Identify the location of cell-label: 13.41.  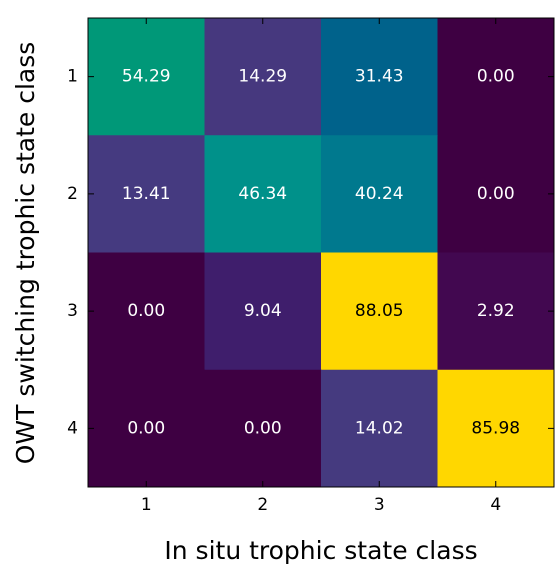
(146, 194).